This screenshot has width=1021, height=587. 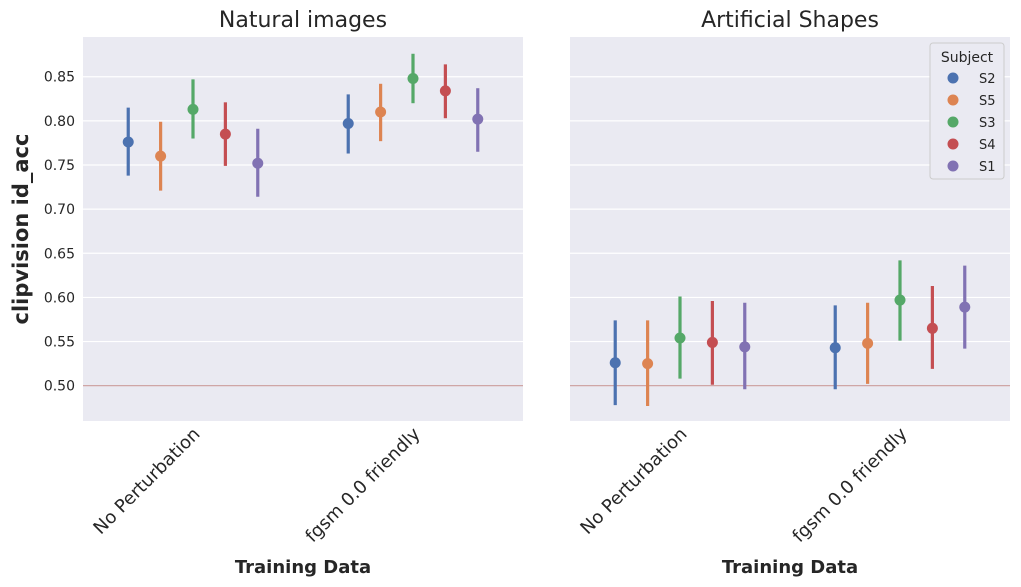 I want to click on x-ticks-natural-images: No Perturbation fgsm 0.0 friendly, so click(x=256, y=484).